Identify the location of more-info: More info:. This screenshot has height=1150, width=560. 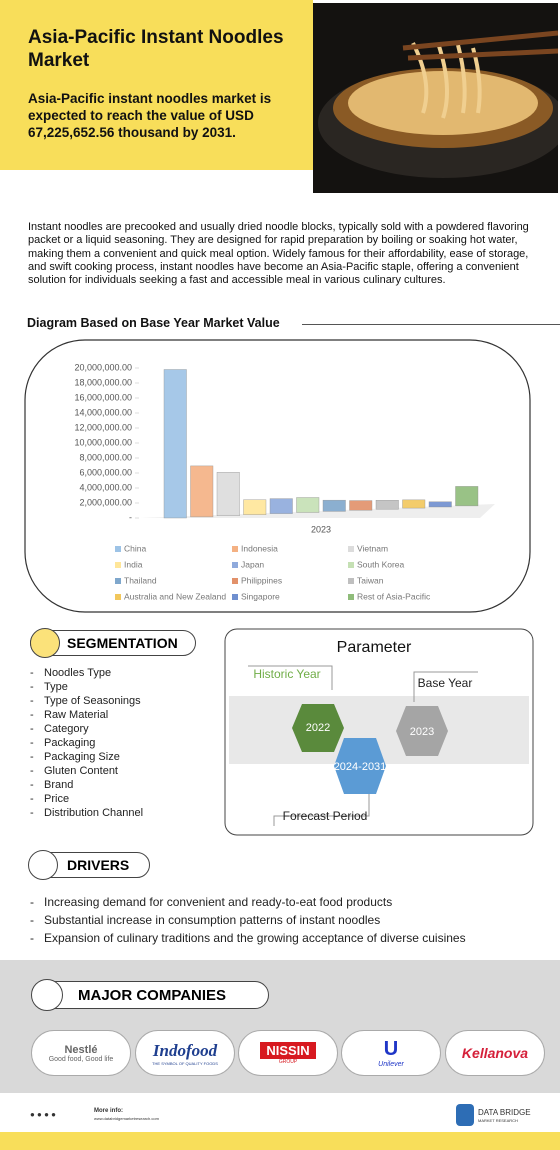
(108, 1111).